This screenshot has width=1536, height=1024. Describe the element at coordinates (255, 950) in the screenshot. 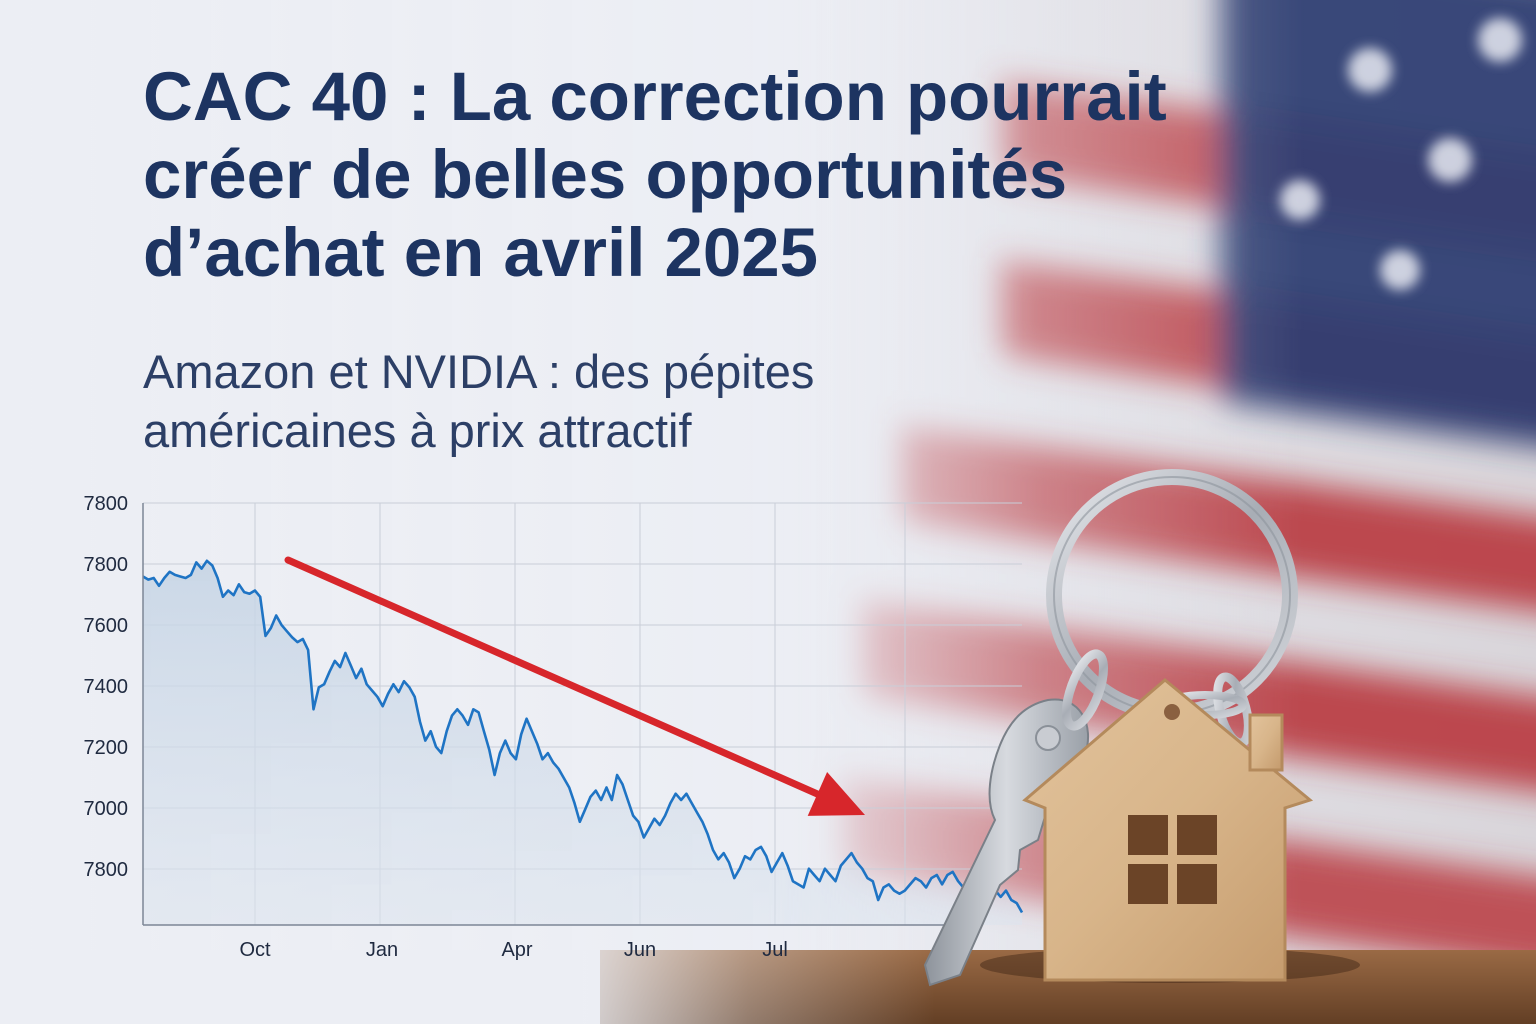

I see `x-tick-label: Oct` at that location.